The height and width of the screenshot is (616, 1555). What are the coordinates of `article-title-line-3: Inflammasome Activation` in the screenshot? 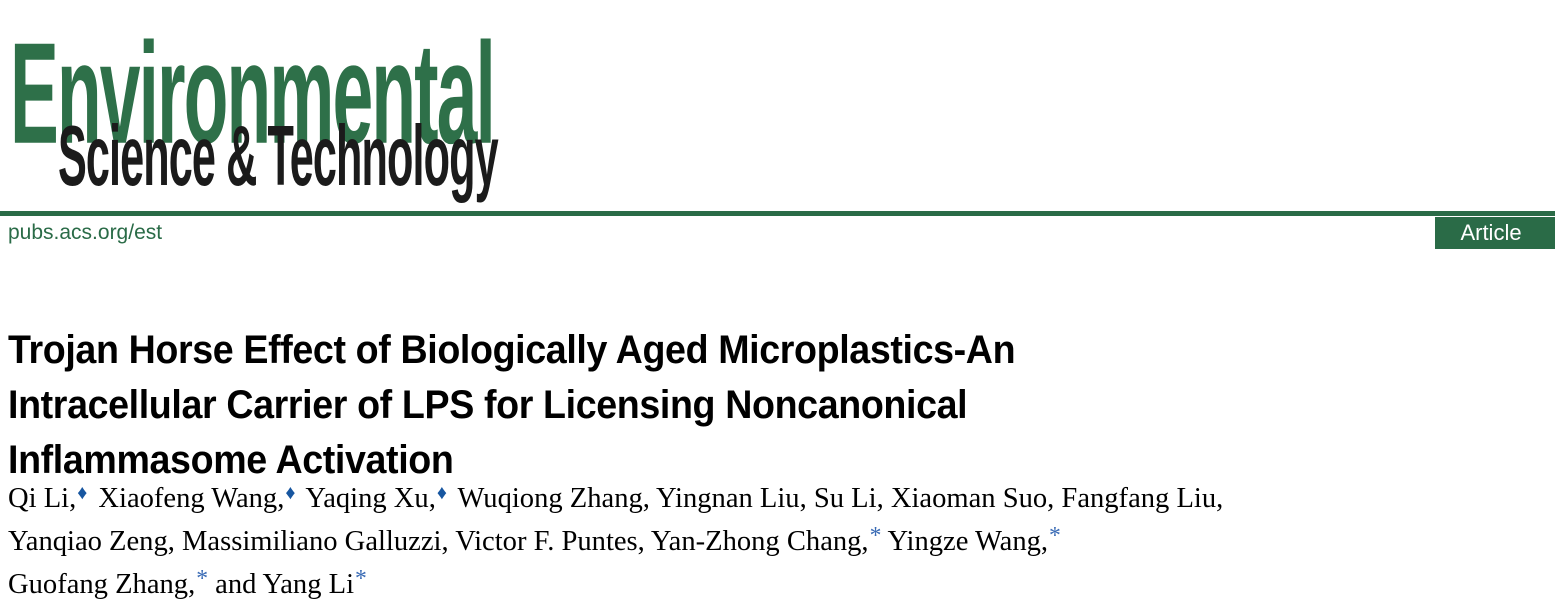 It's located at (231, 459).